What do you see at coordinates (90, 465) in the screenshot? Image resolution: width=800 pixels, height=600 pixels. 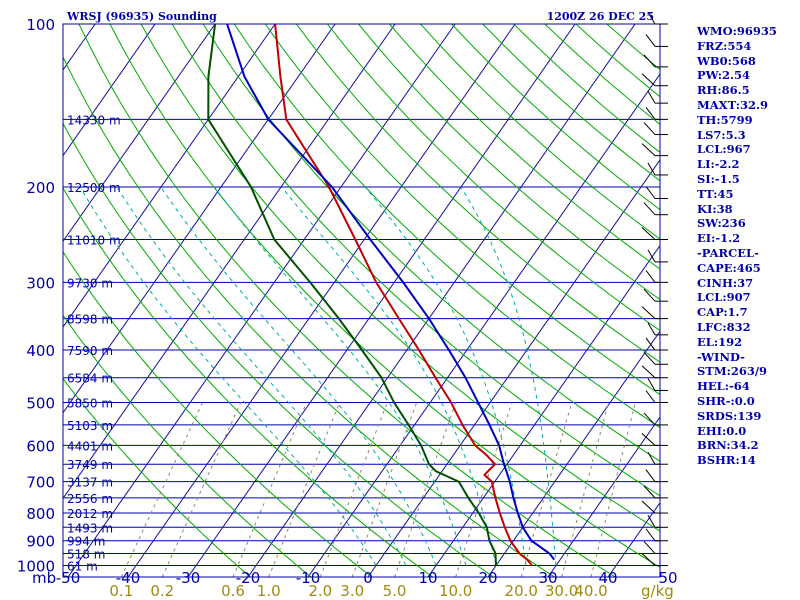 I see `height-level-label: 3749 m` at bounding box center [90, 465].